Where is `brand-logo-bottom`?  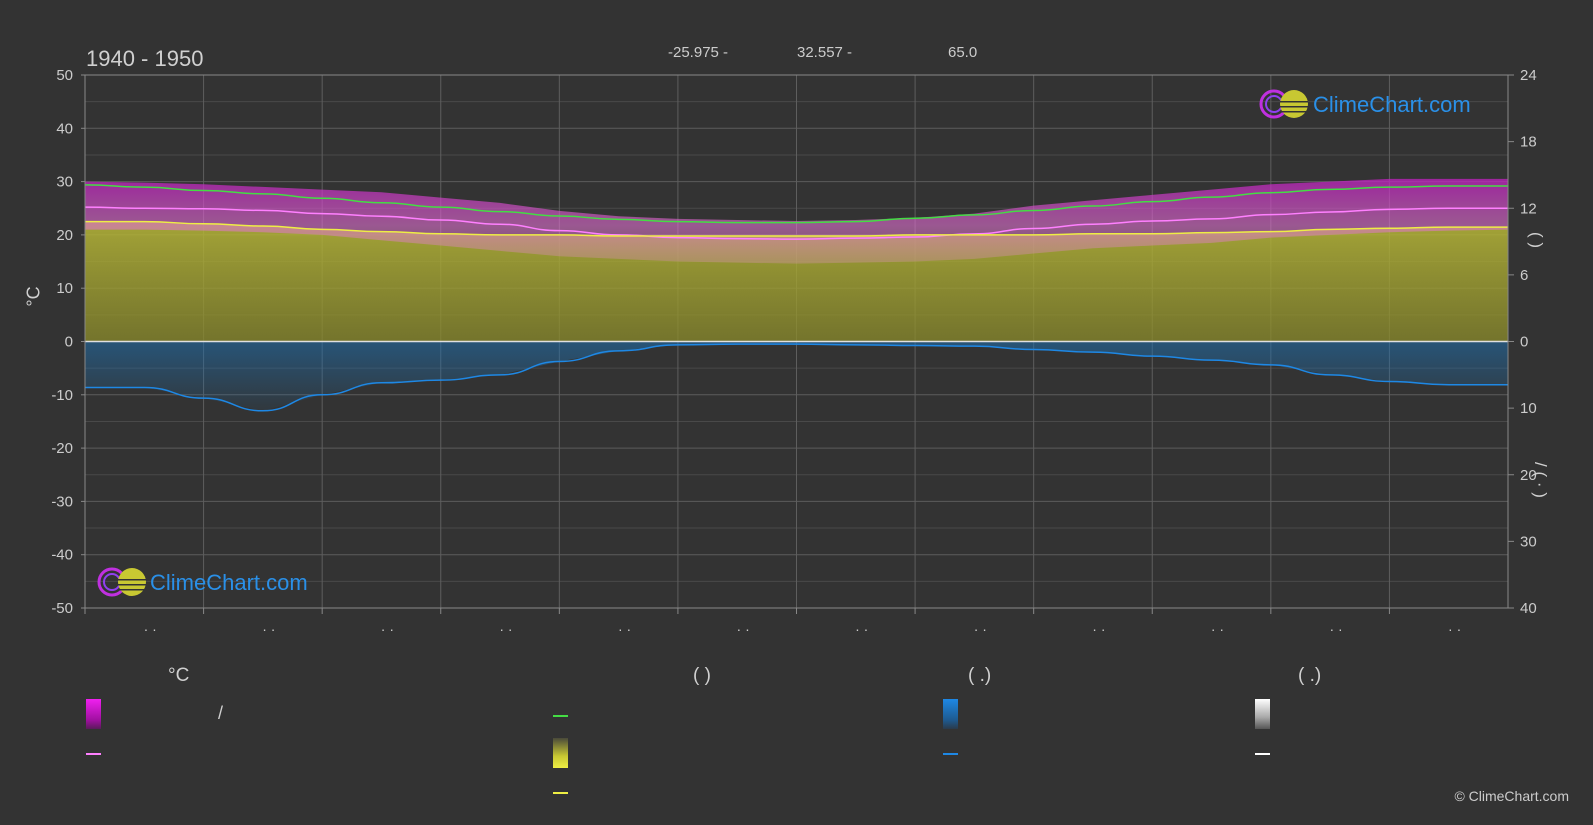 brand-logo-bottom is located at coordinates (124, 584).